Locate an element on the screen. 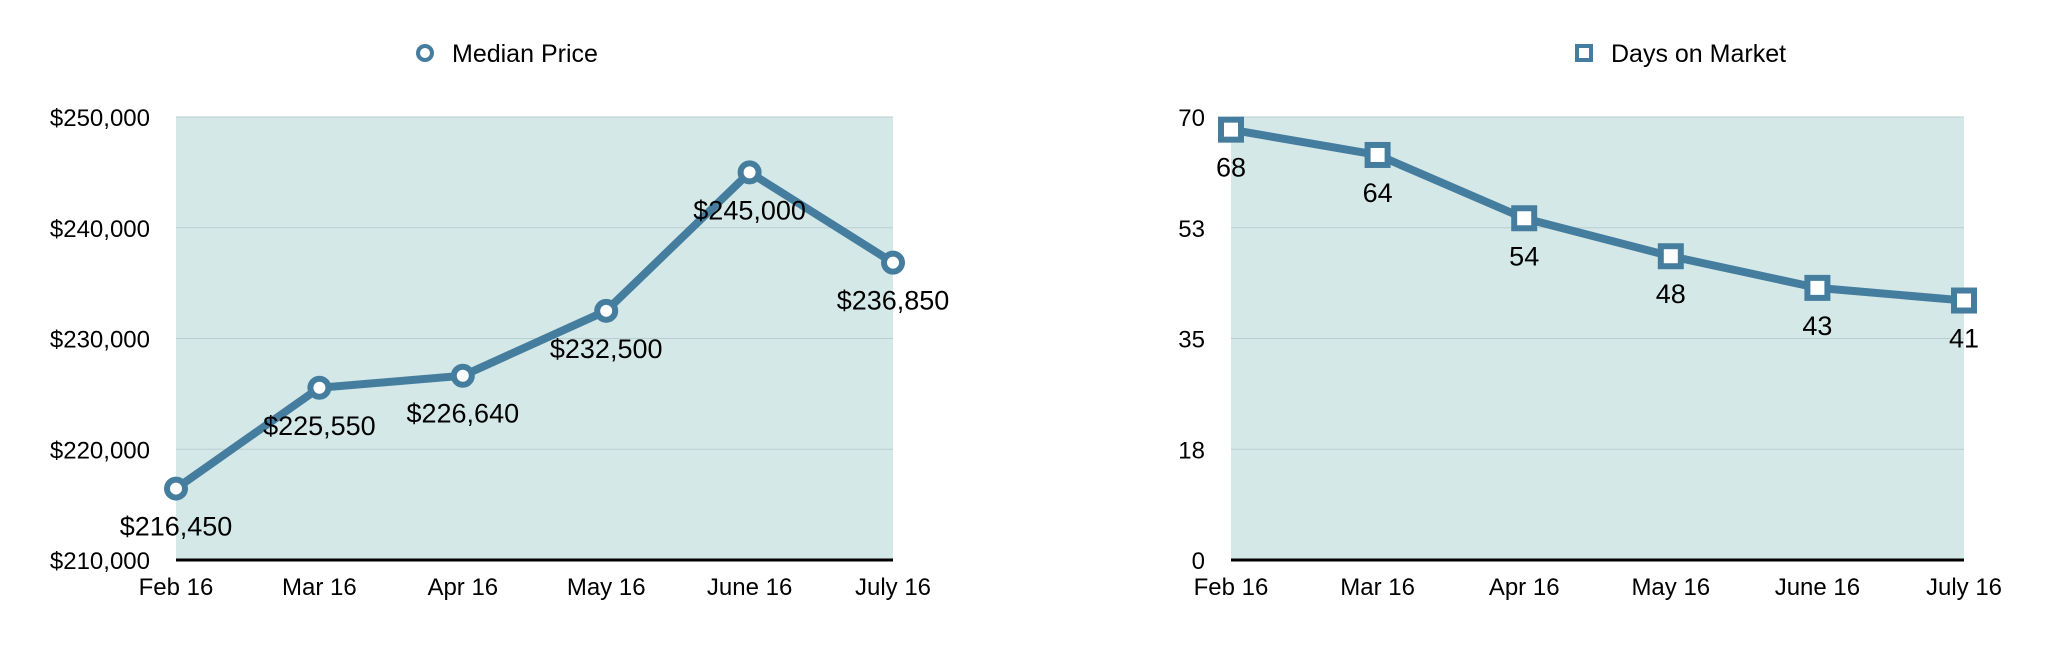 The width and height of the screenshot is (2048, 662). data-label: 54 is located at coordinates (1524, 256).